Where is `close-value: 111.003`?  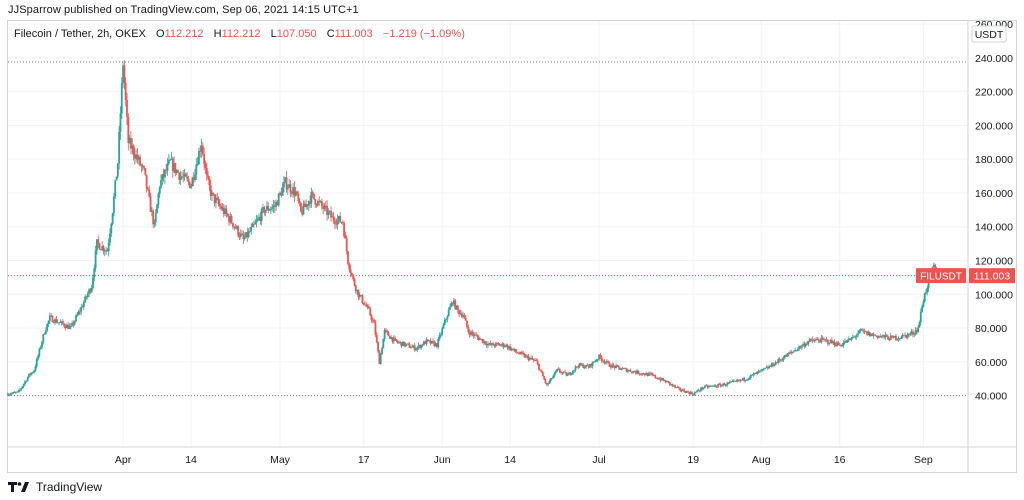 close-value: 111.003 is located at coordinates (353, 34).